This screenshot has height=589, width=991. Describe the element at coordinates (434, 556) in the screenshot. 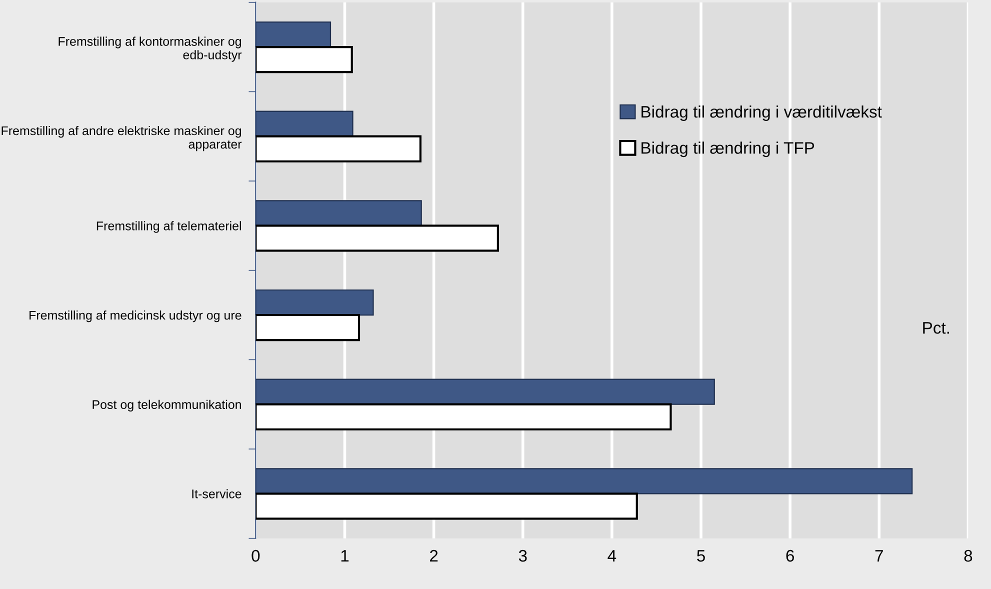

I see `x-tick-label: 2` at that location.